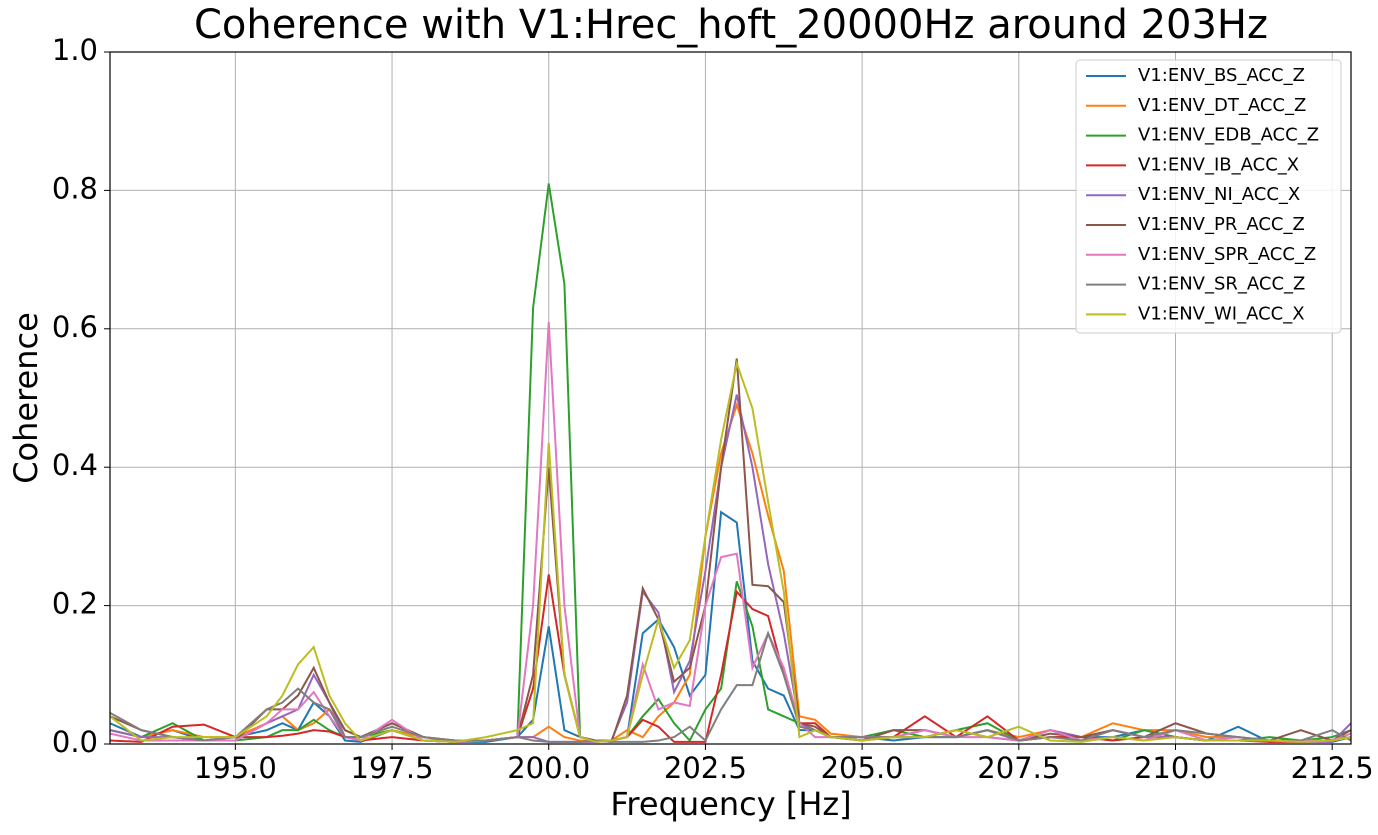 The height and width of the screenshot is (835, 1378). I want to click on legend-label: V1:ENV_EDB_ACC_Z, so click(1228, 135).